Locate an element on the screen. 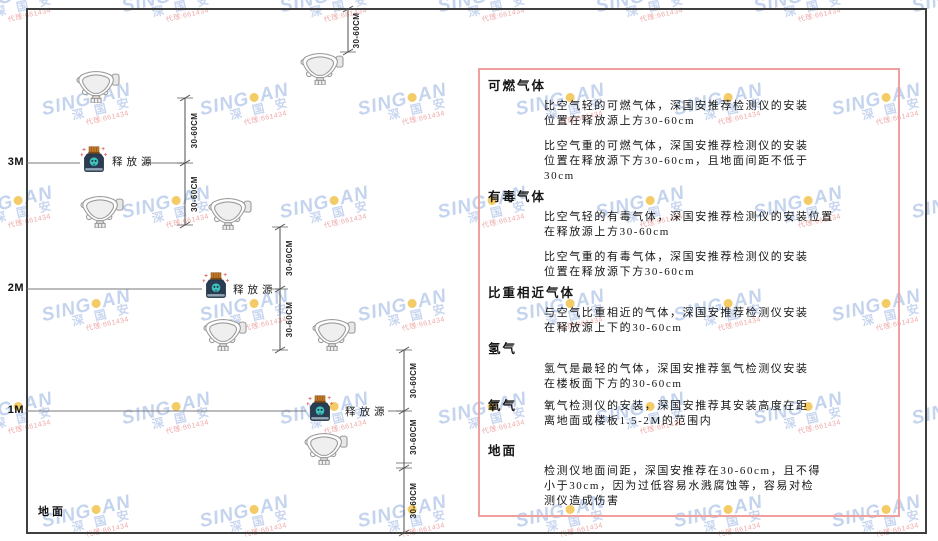 This screenshot has width=938, height=541. panel-text-line: 在释放源上下的30-60cm is located at coordinates (613, 328).